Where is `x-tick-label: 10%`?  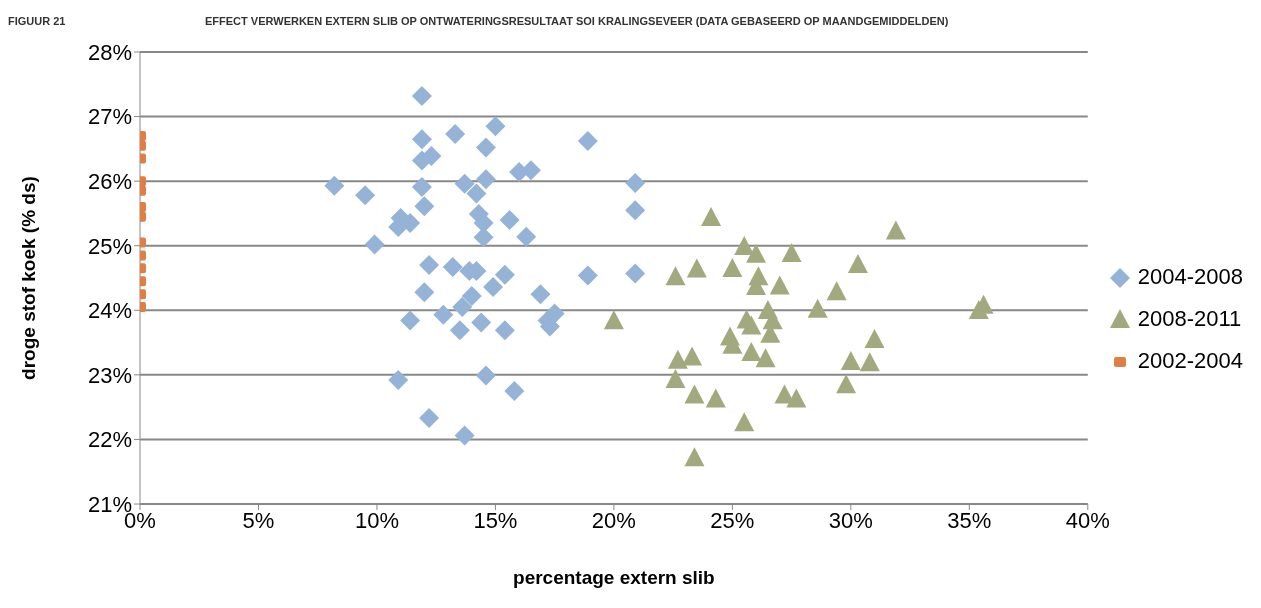 x-tick-label: 10% is located at coordinates (376, 520).